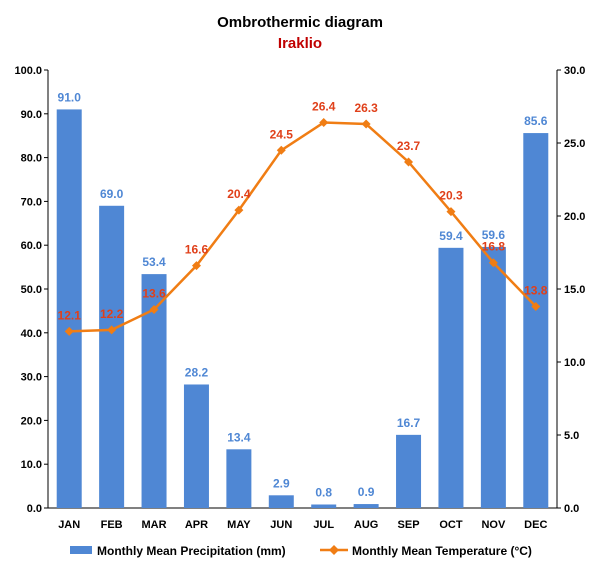 Image resolution: width=600 pixels, height=577 pixels. I want to click on temperature-value-label: 16.6, so click(197, 250).